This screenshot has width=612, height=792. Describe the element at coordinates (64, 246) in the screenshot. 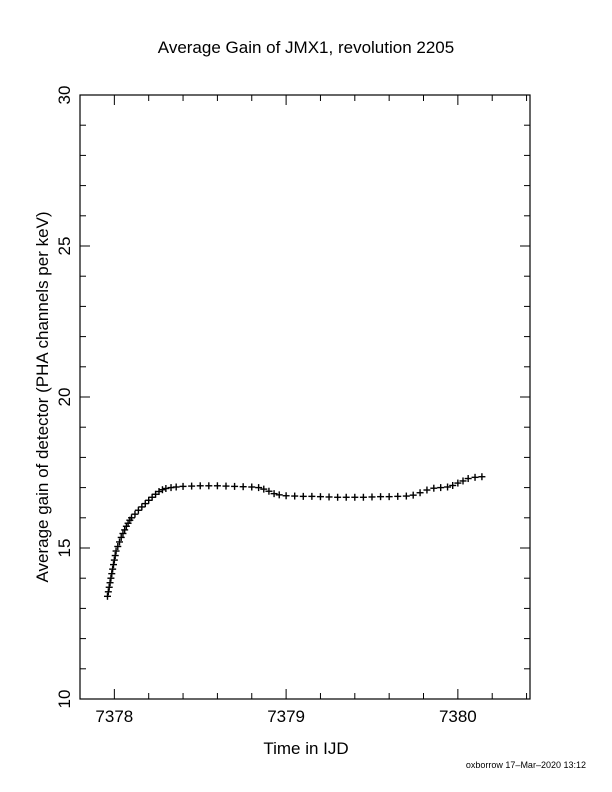

I see `y-tick-label: 25` at that location.